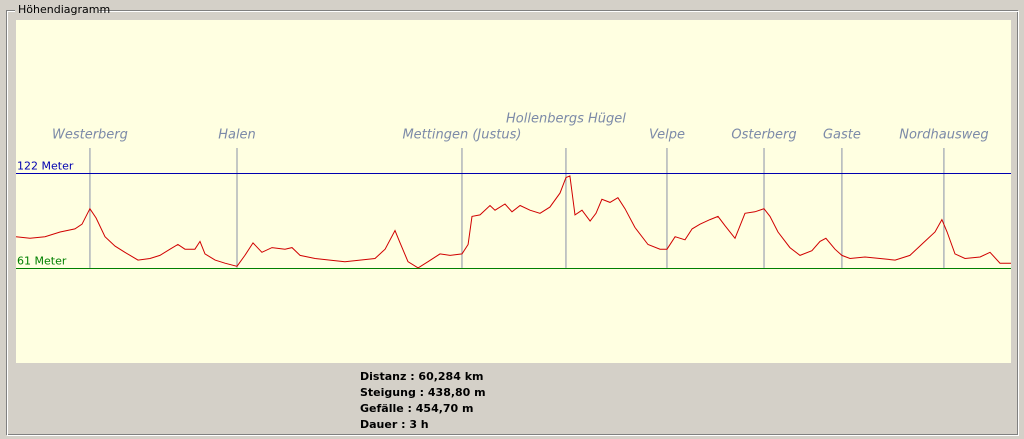  What do you see at coordinates (394, 424) in the screenshot?
I see `stat-line: Dauer : 3 h` at bounding box center [394, 424].